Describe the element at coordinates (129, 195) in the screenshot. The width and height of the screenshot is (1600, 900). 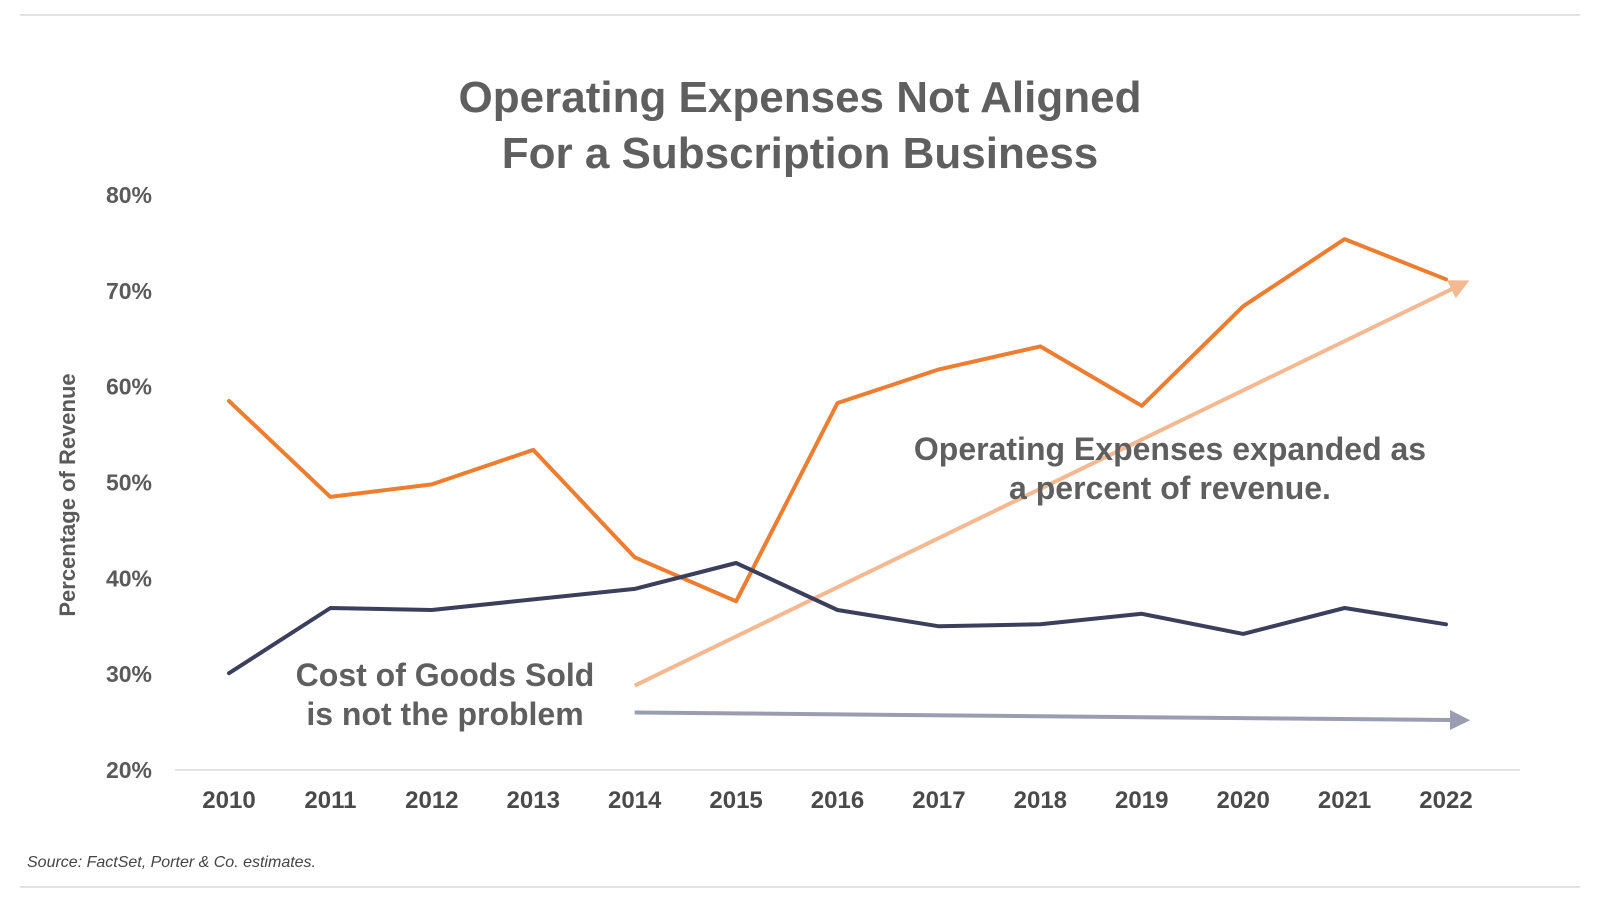
I see `y-tick-label: 80%` at that location.